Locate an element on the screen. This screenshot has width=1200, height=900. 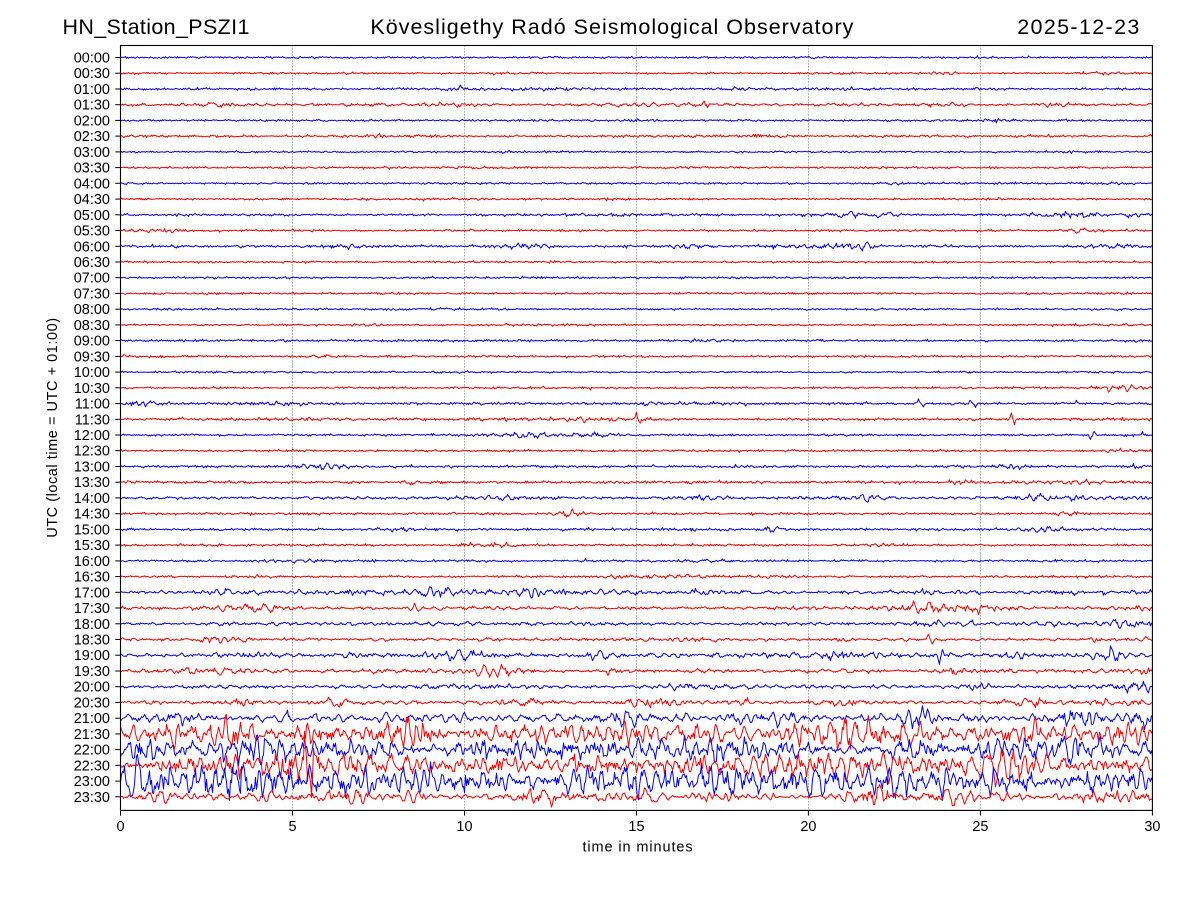
svg-text: time in minutes is located at coordinates (637, 848).